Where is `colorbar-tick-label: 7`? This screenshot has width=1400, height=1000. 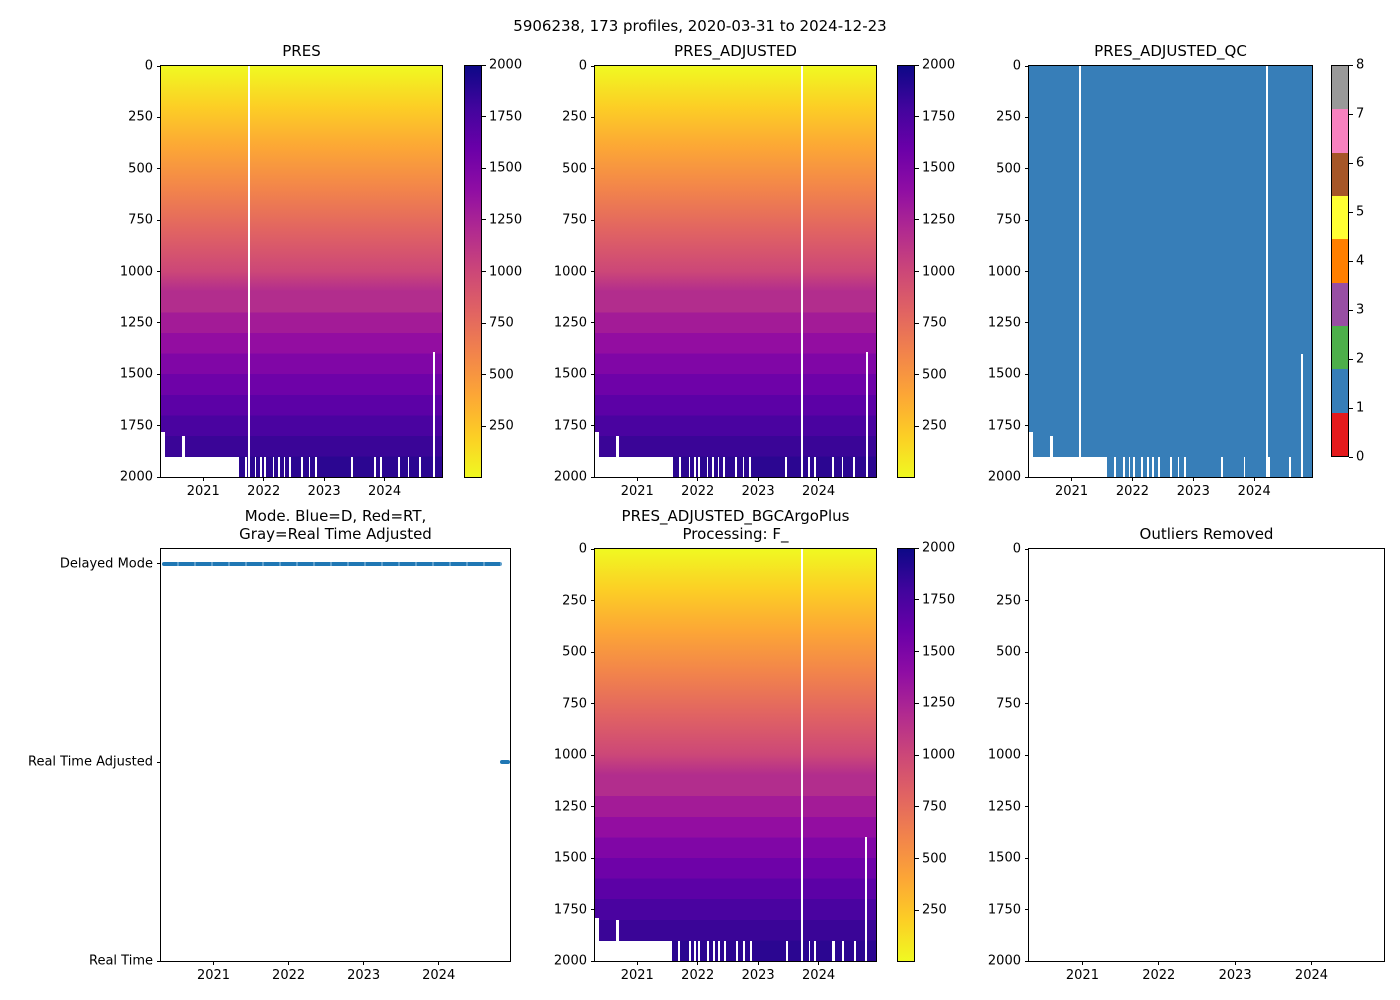
colorbar-tick-label: 7 is located at coordinates (1360, 114).